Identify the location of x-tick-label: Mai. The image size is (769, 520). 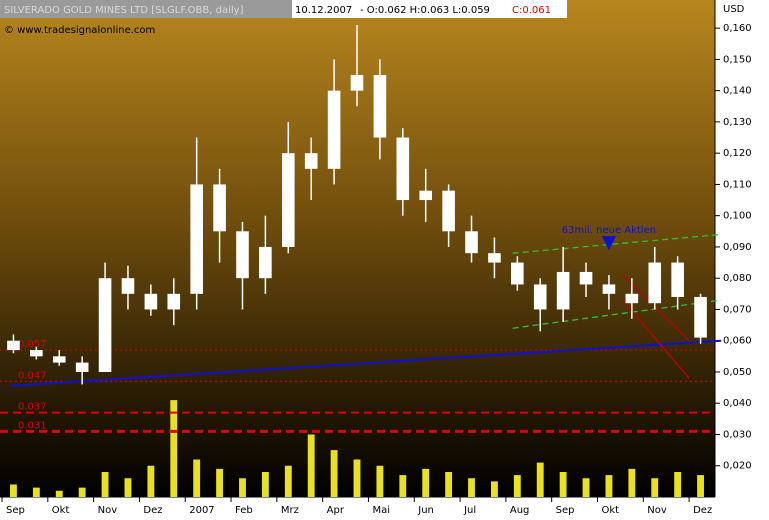
(381, 510).